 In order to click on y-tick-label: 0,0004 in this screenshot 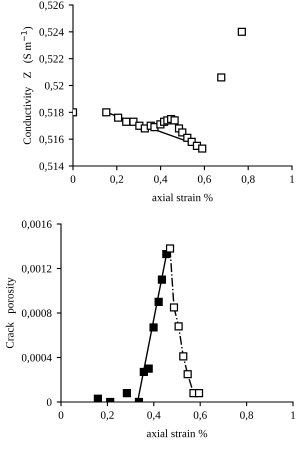, I will do `click(37, 359)`.